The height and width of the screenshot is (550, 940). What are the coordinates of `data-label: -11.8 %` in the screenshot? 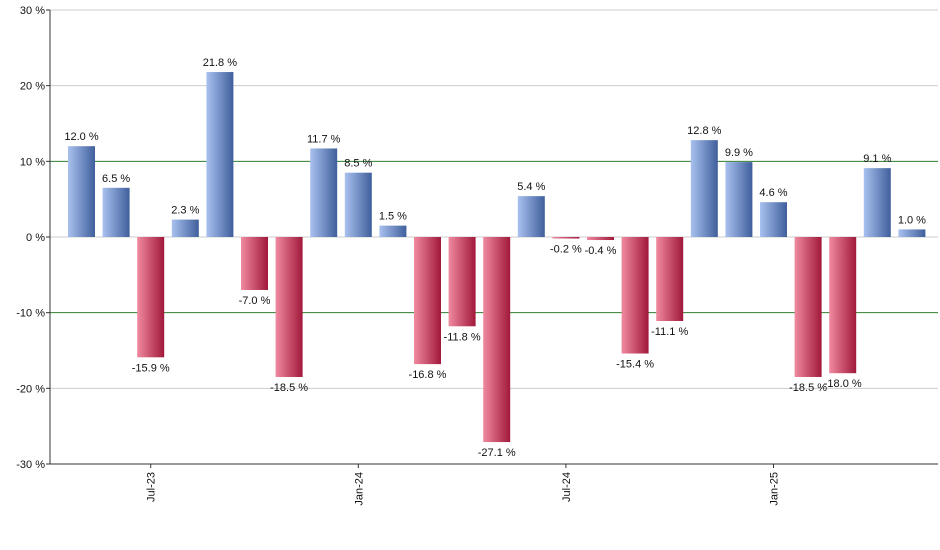 It's located at (462, 337).